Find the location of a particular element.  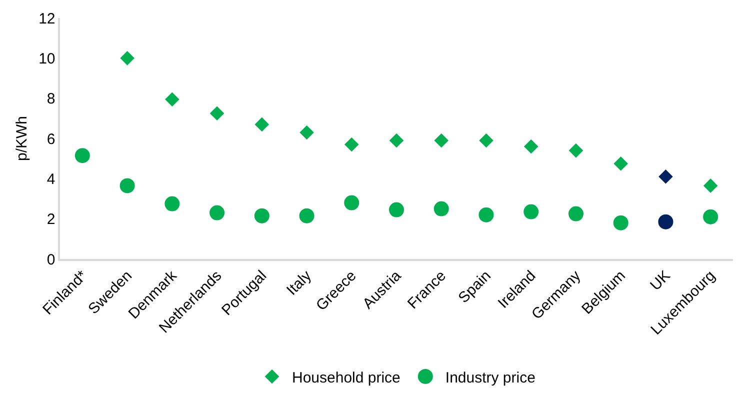

y-tick-label: 8 is located at coordinates (51, 99).